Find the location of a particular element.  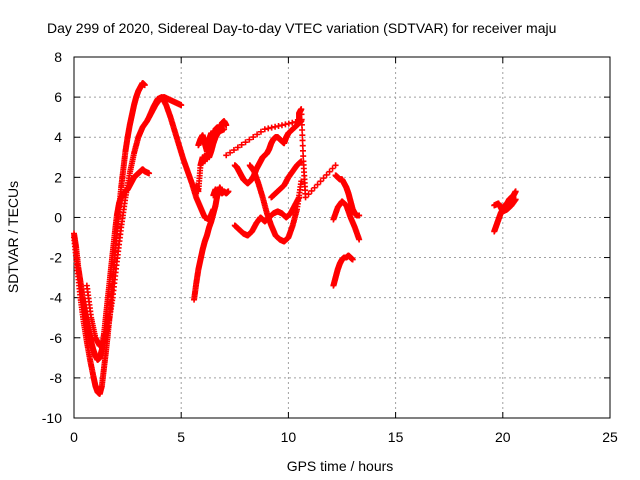

x-tick-label: 10 is located at coordinates (289, 437).